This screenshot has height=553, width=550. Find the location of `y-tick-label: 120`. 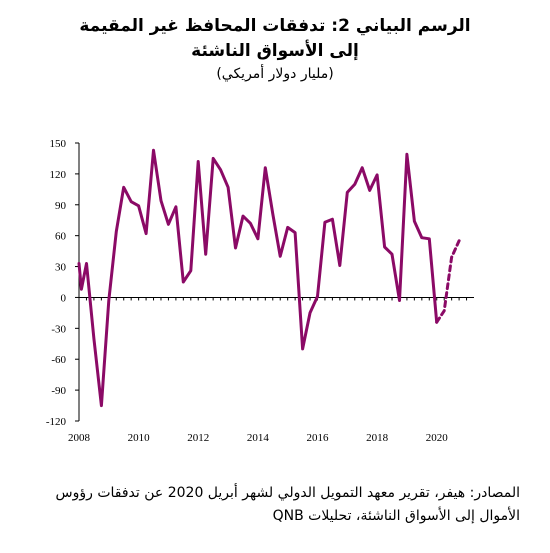

y-tick-label: 120 is located at coordinates (58, 175).